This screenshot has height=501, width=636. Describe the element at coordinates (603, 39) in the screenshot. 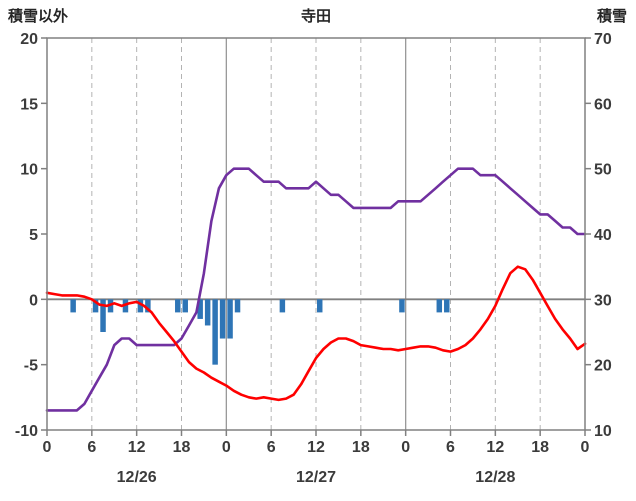

I see `right-axis-tick-label: 70` at that location.